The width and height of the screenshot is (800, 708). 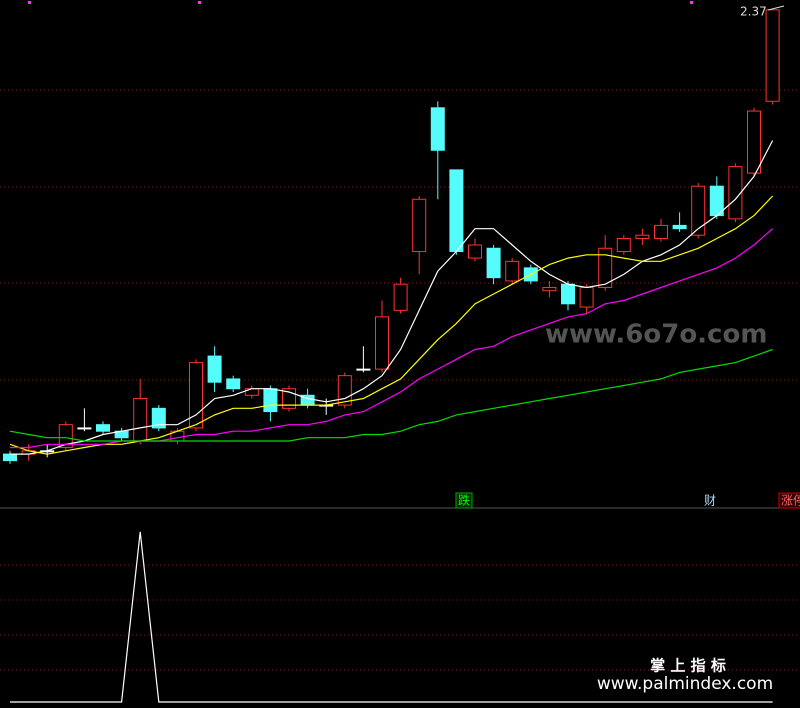 What do you see at coordinates (753, 12) in the screenshot?
I see `high-label: 2.37` at bounding box center [753, 12].